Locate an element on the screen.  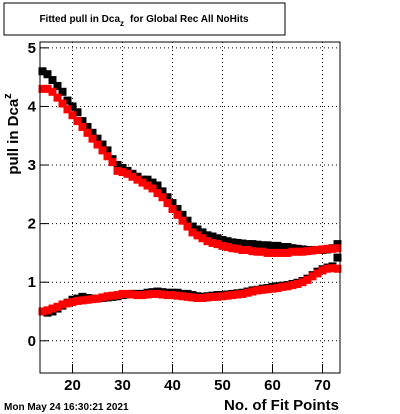
y-tick-label: 4 is located at coordinates (32, 106).